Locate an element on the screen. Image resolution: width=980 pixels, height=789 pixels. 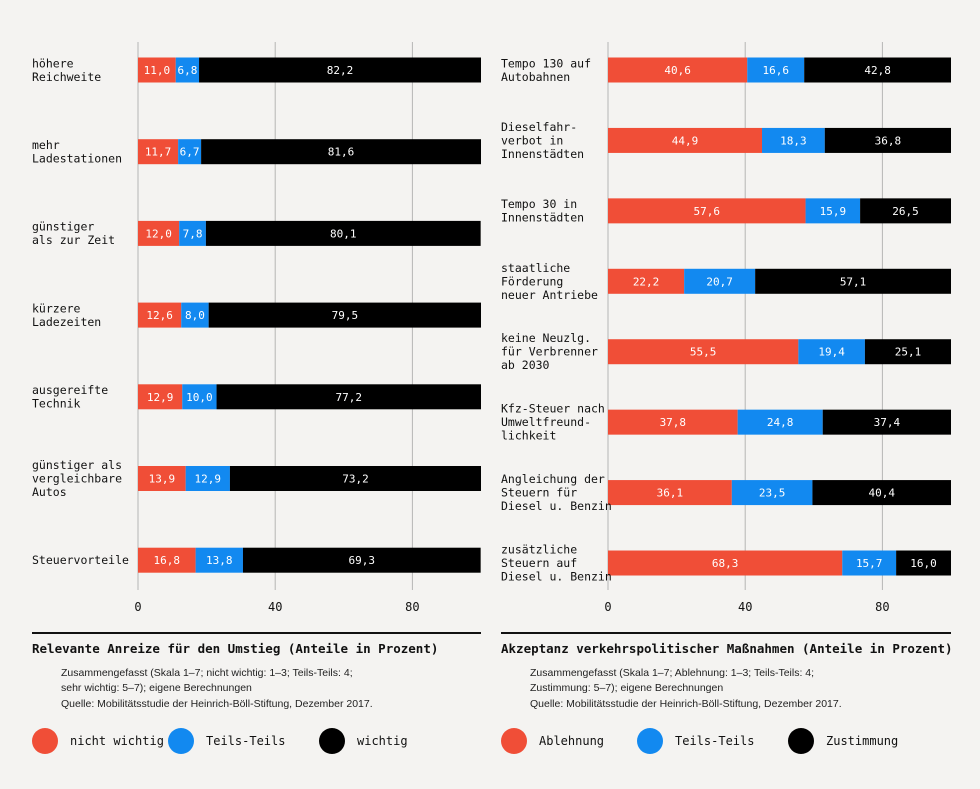
left-category-label: mehr Ladestationen is located at coordinates (77, 152).